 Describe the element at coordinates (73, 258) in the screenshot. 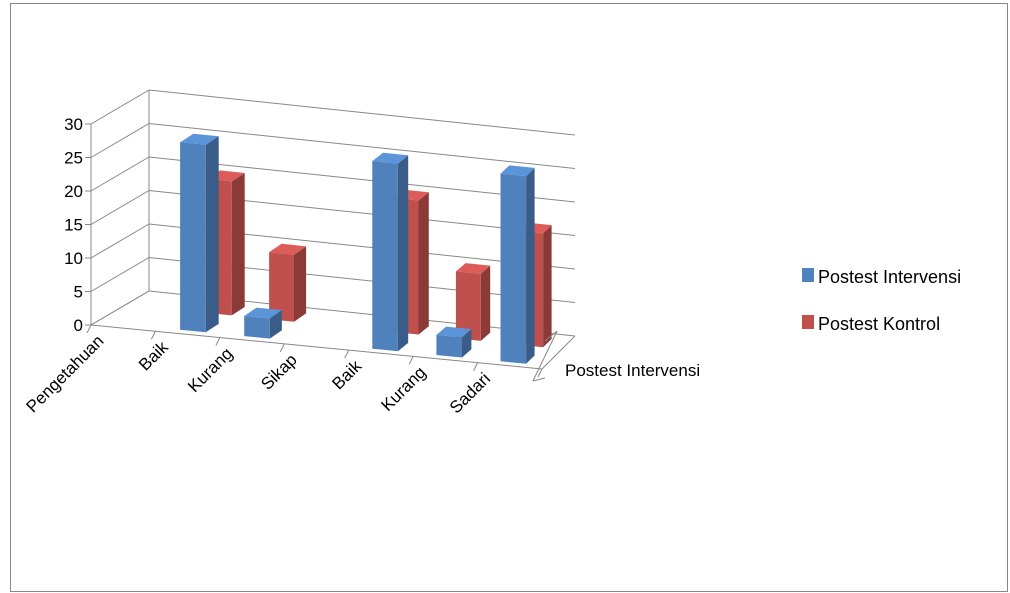

I see `y-tick-label: 10` at that location.